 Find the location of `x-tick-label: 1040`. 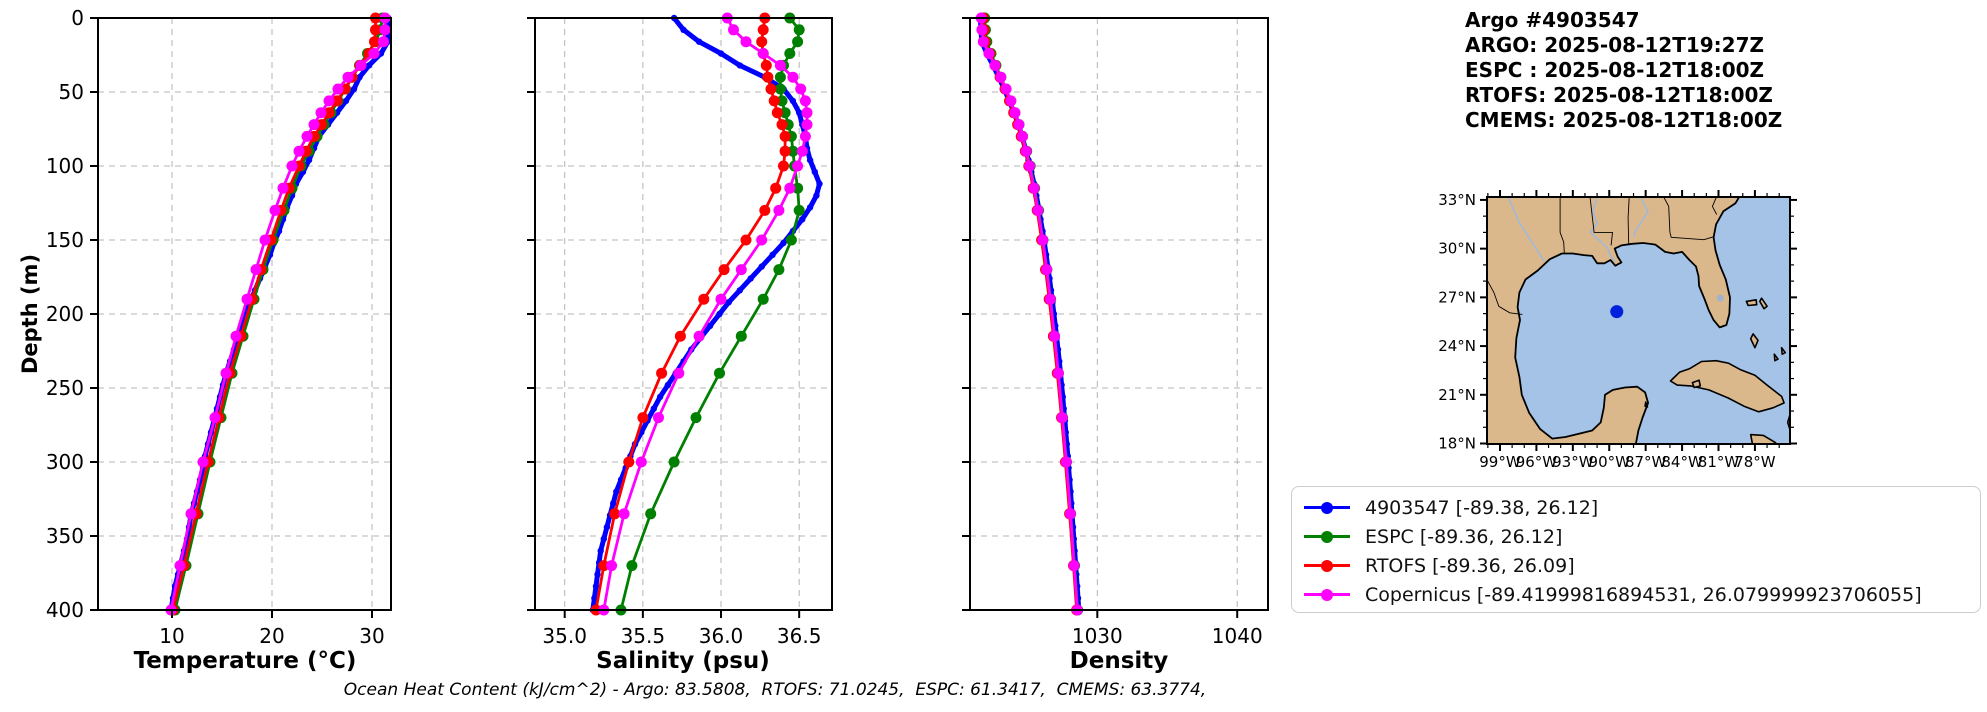

x-tick-label: 1040 is located at coordinates (1237, 636).